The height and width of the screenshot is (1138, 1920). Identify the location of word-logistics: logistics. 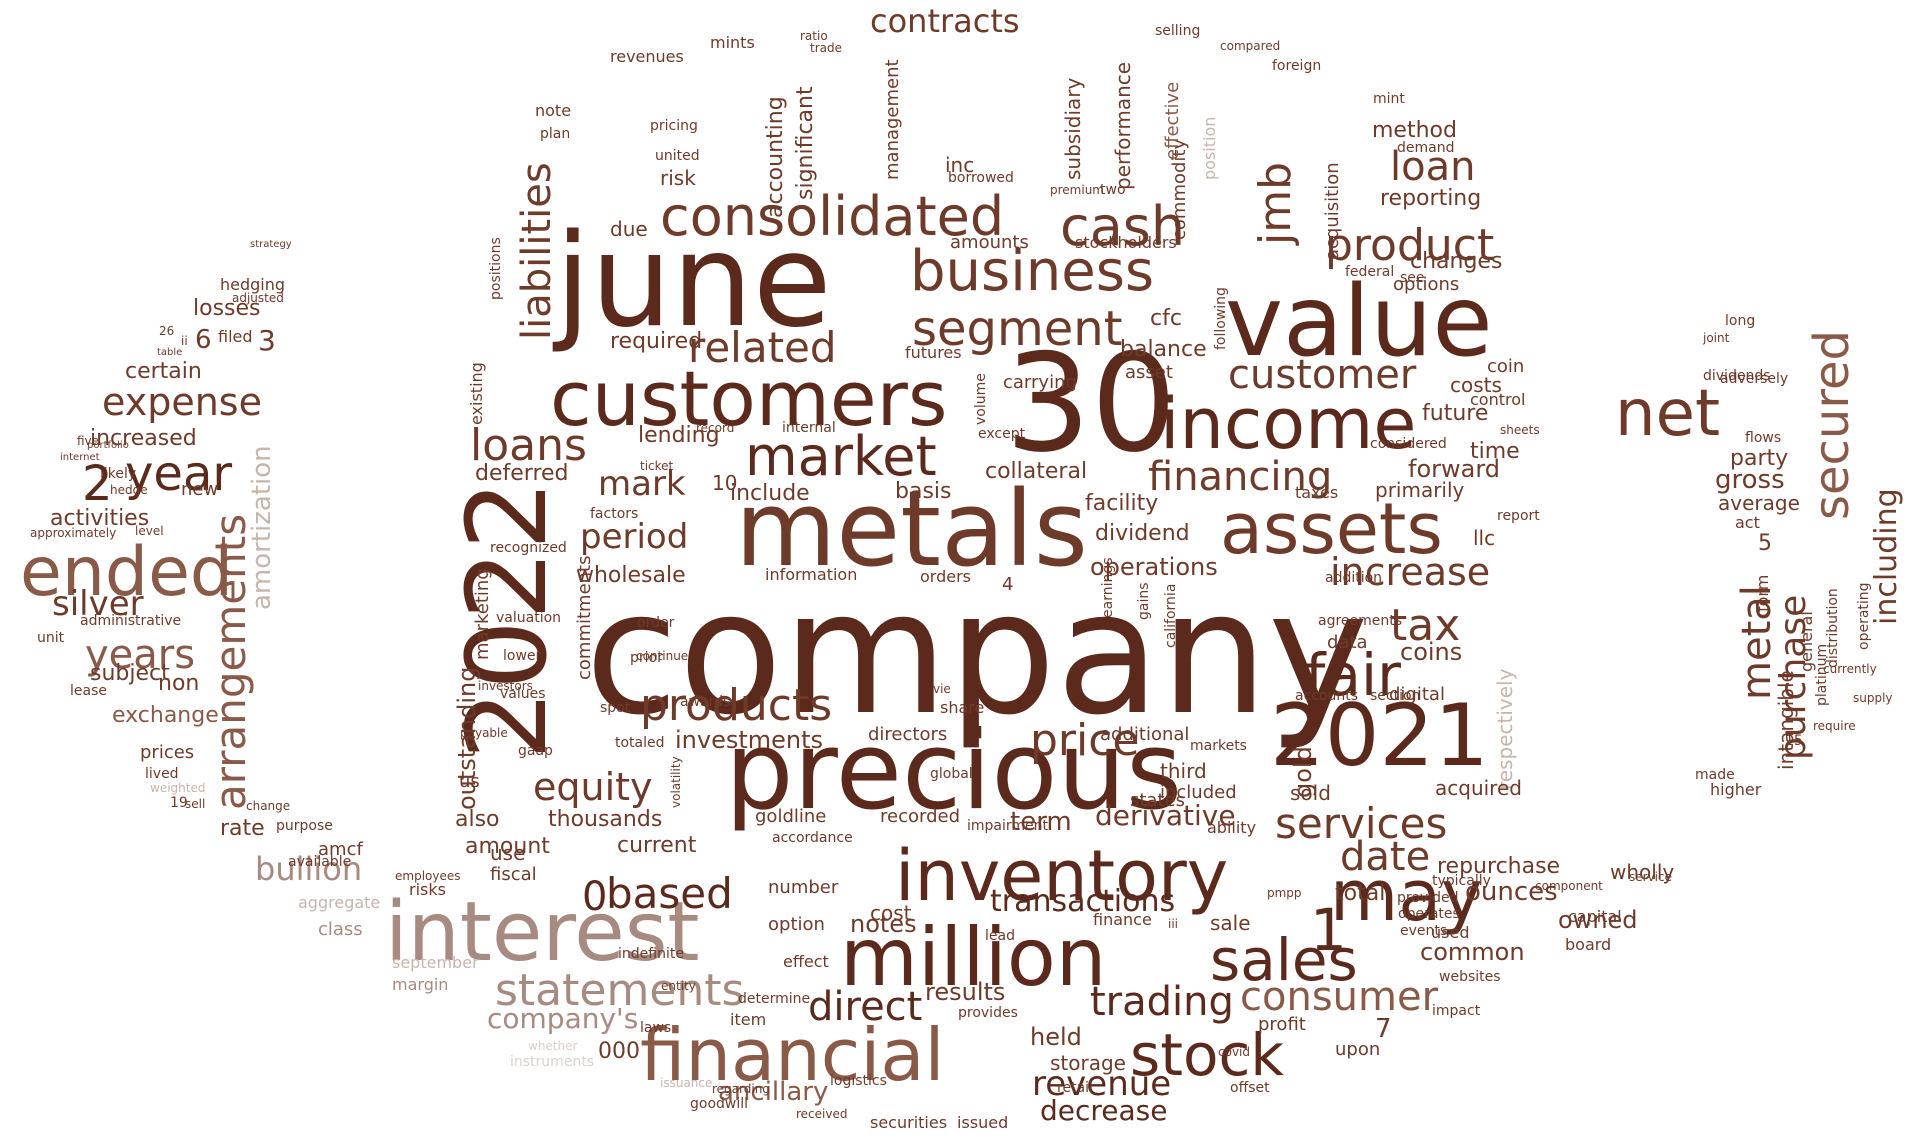
(858, 1081).